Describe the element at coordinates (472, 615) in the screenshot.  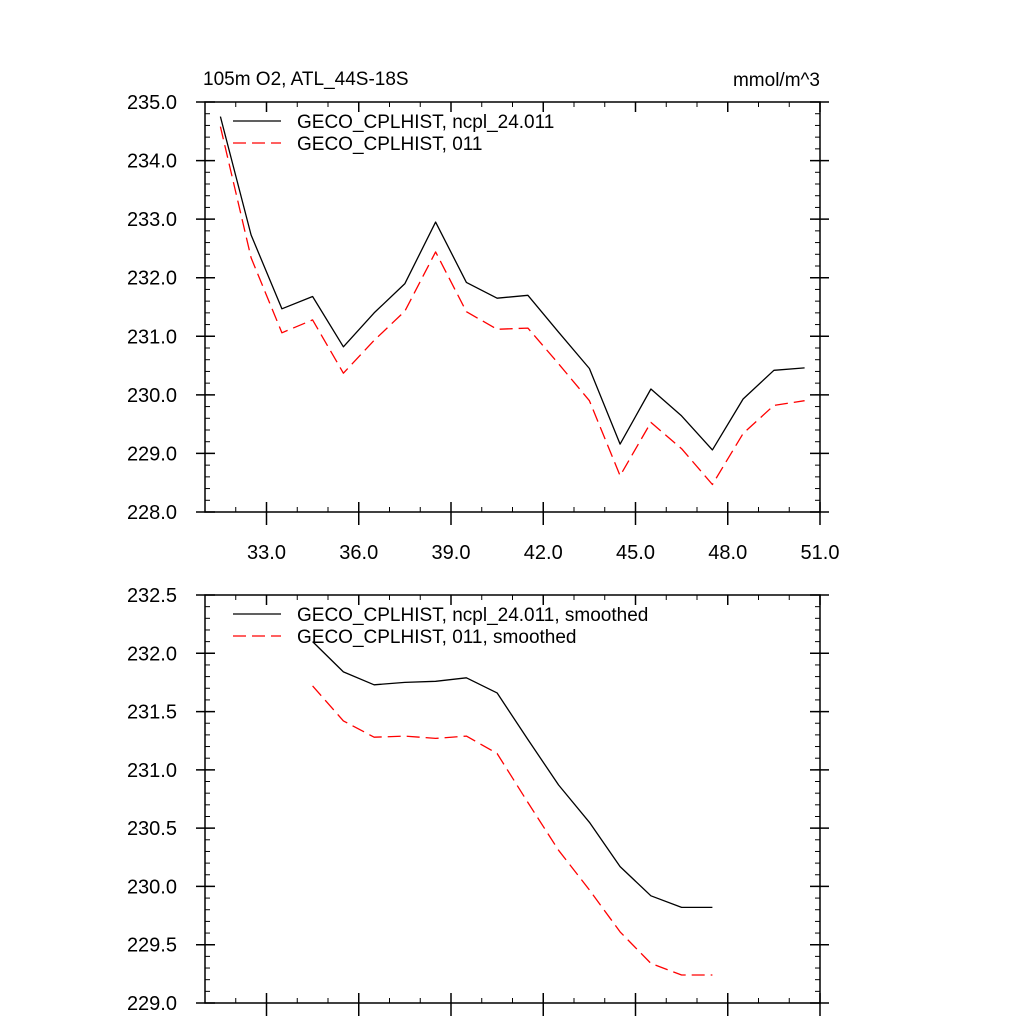
I see `legend-label: GECO_CPLHIST, ncpl_24.011, smoothed` at that location.